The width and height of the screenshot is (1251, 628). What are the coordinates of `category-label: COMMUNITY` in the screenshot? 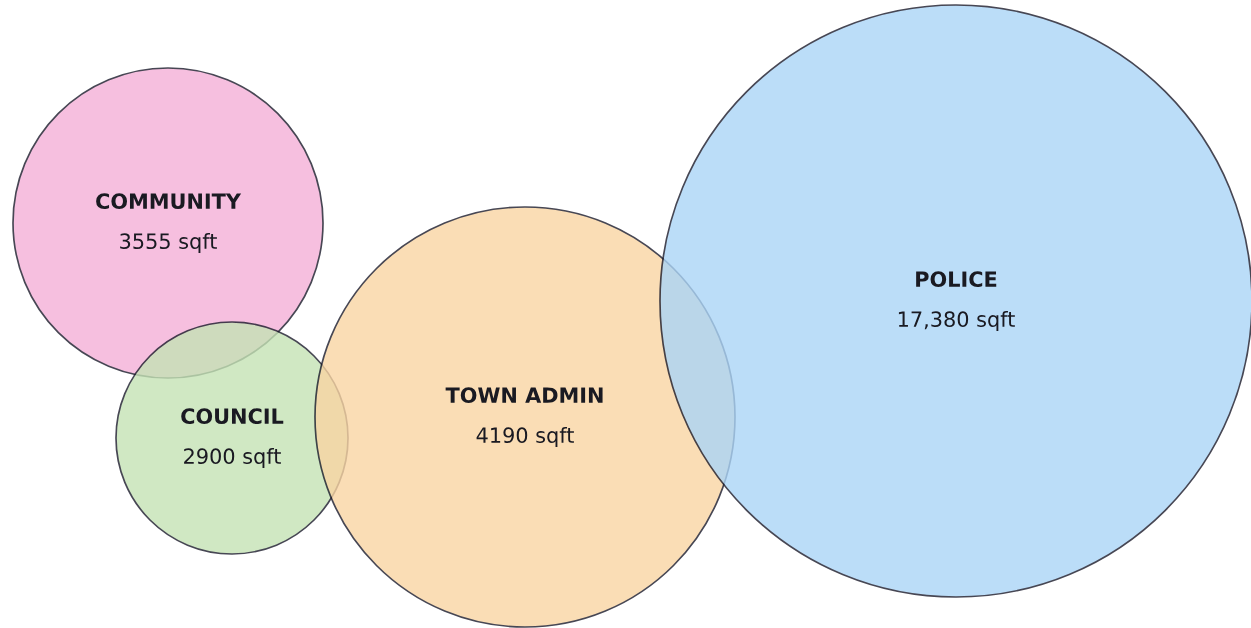 It's located at (169, 201).